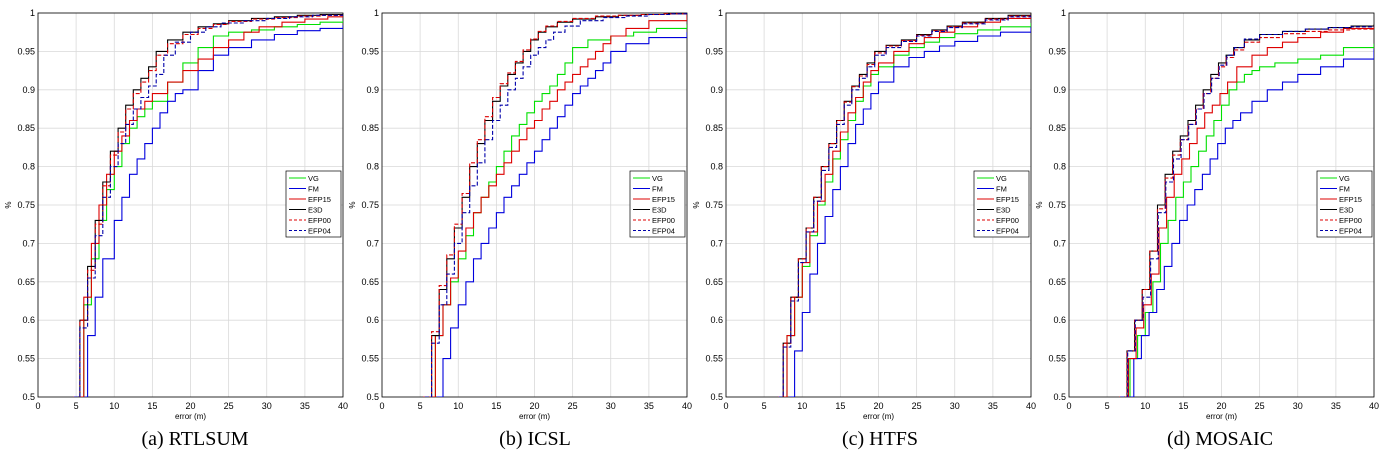  I want to click on series-line-efp15, so click(905, 206).